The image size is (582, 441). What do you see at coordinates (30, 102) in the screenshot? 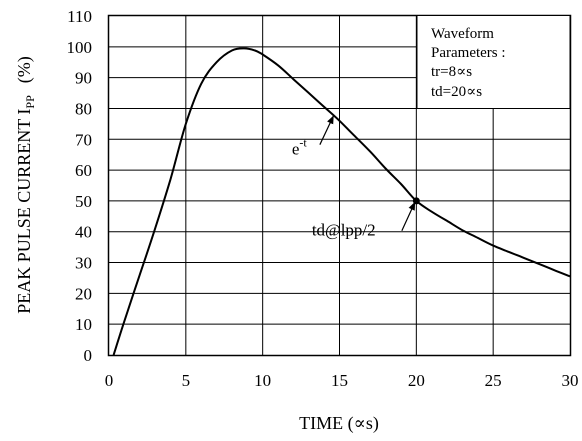
I see `y-axis-label-subscript: PP` at bounding box center [30, 102].